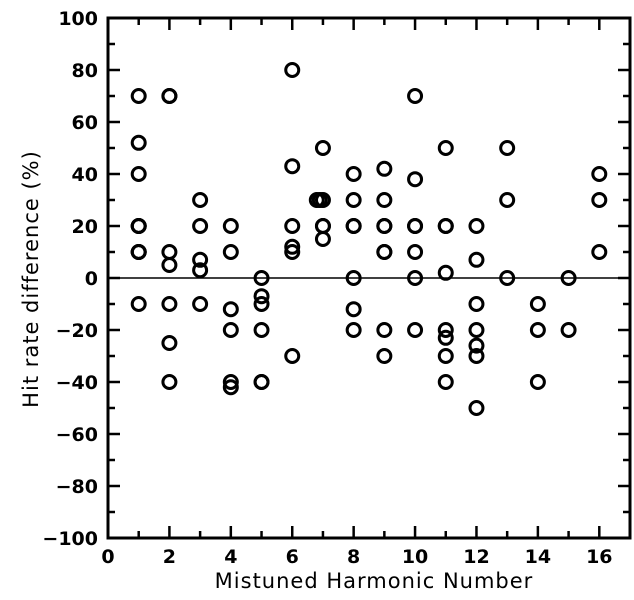 The height and width of the screenshot is (600, 634). Describe the element at coordinates (476, 557) in the screenshot. I see `x-tick-label: 12` at that location.